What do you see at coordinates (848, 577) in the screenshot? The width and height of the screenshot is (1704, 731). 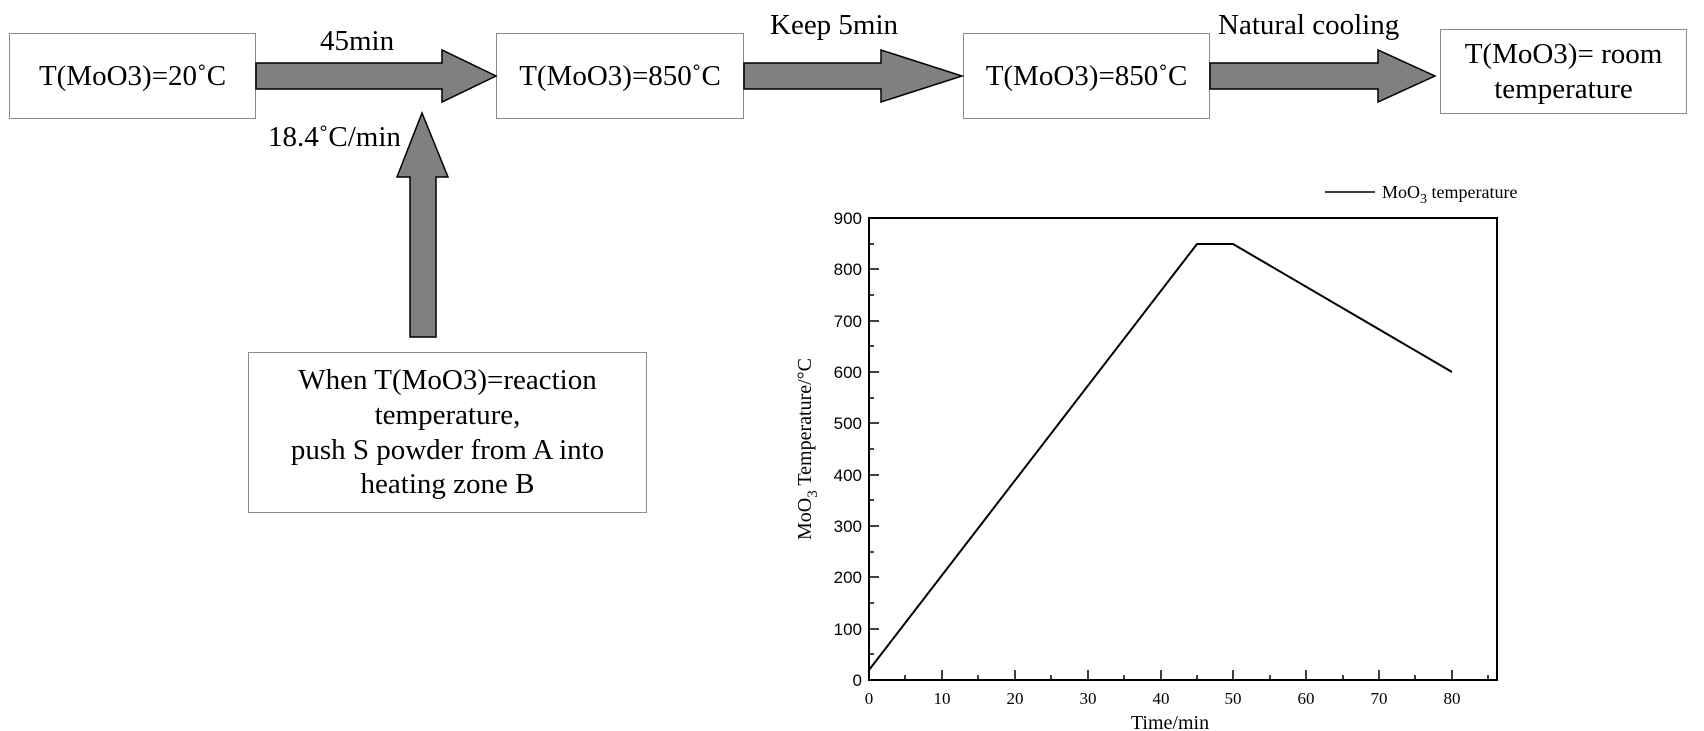 I see `svg-text: 200` at bounding box center [848, 577].